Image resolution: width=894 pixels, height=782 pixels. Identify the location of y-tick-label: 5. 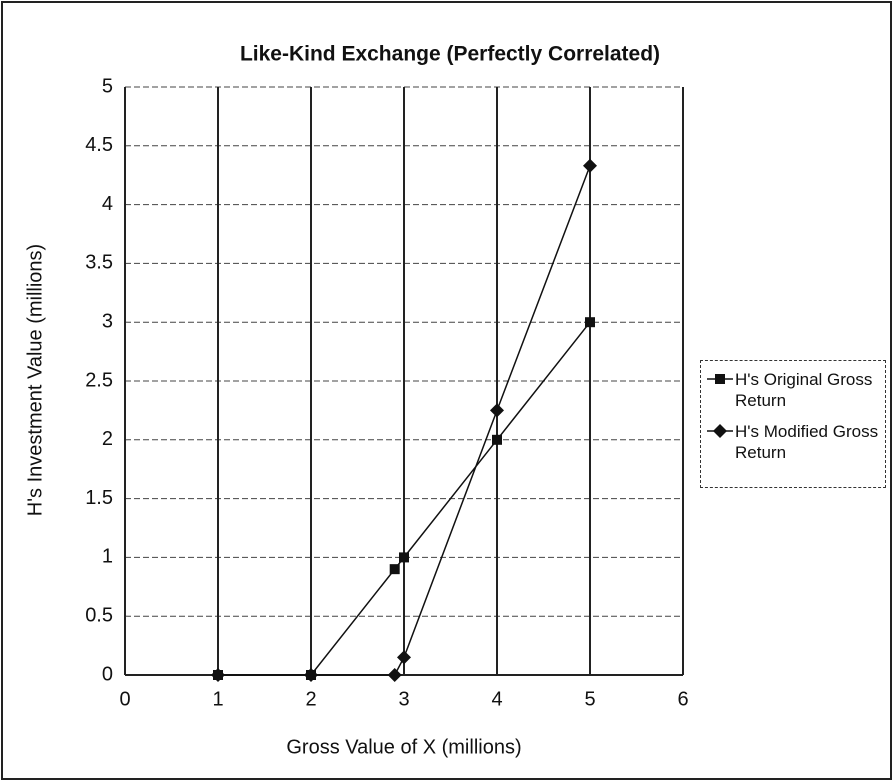
(107, 86).